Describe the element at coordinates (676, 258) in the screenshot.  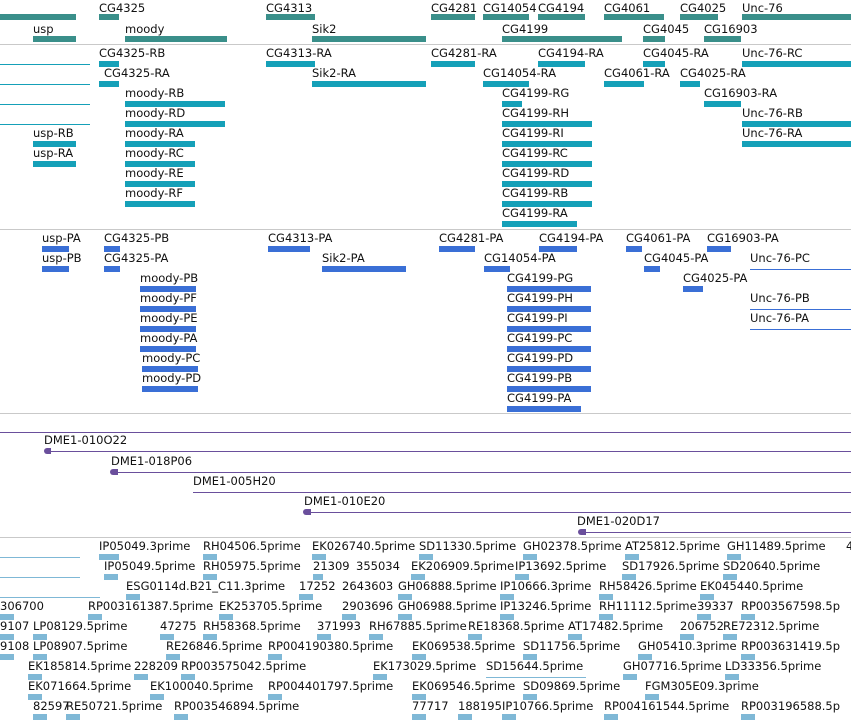
I see `protein-label: CG4045-PA` at that location.